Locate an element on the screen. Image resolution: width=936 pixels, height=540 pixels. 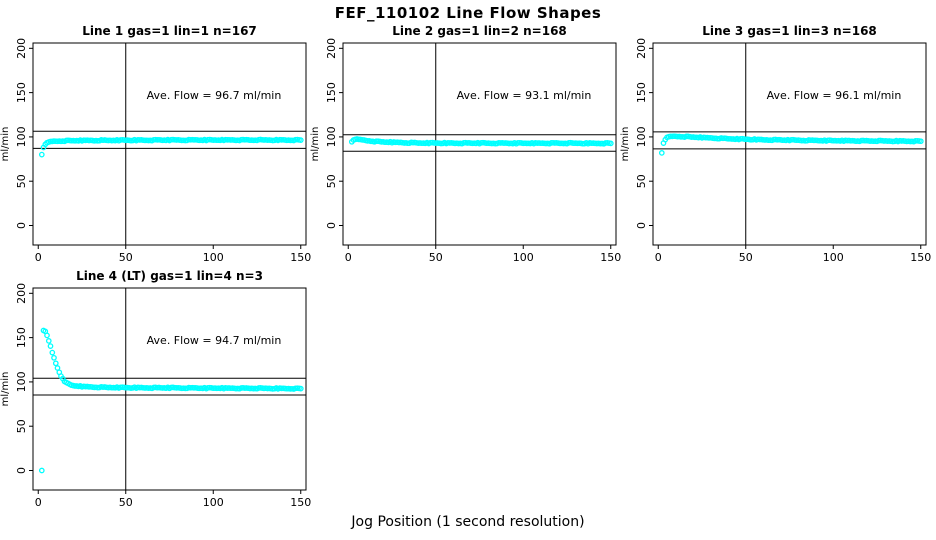
subplot-title: Line 2 gas=1 lin=2 n=168 is located at coordinates (479, 31).